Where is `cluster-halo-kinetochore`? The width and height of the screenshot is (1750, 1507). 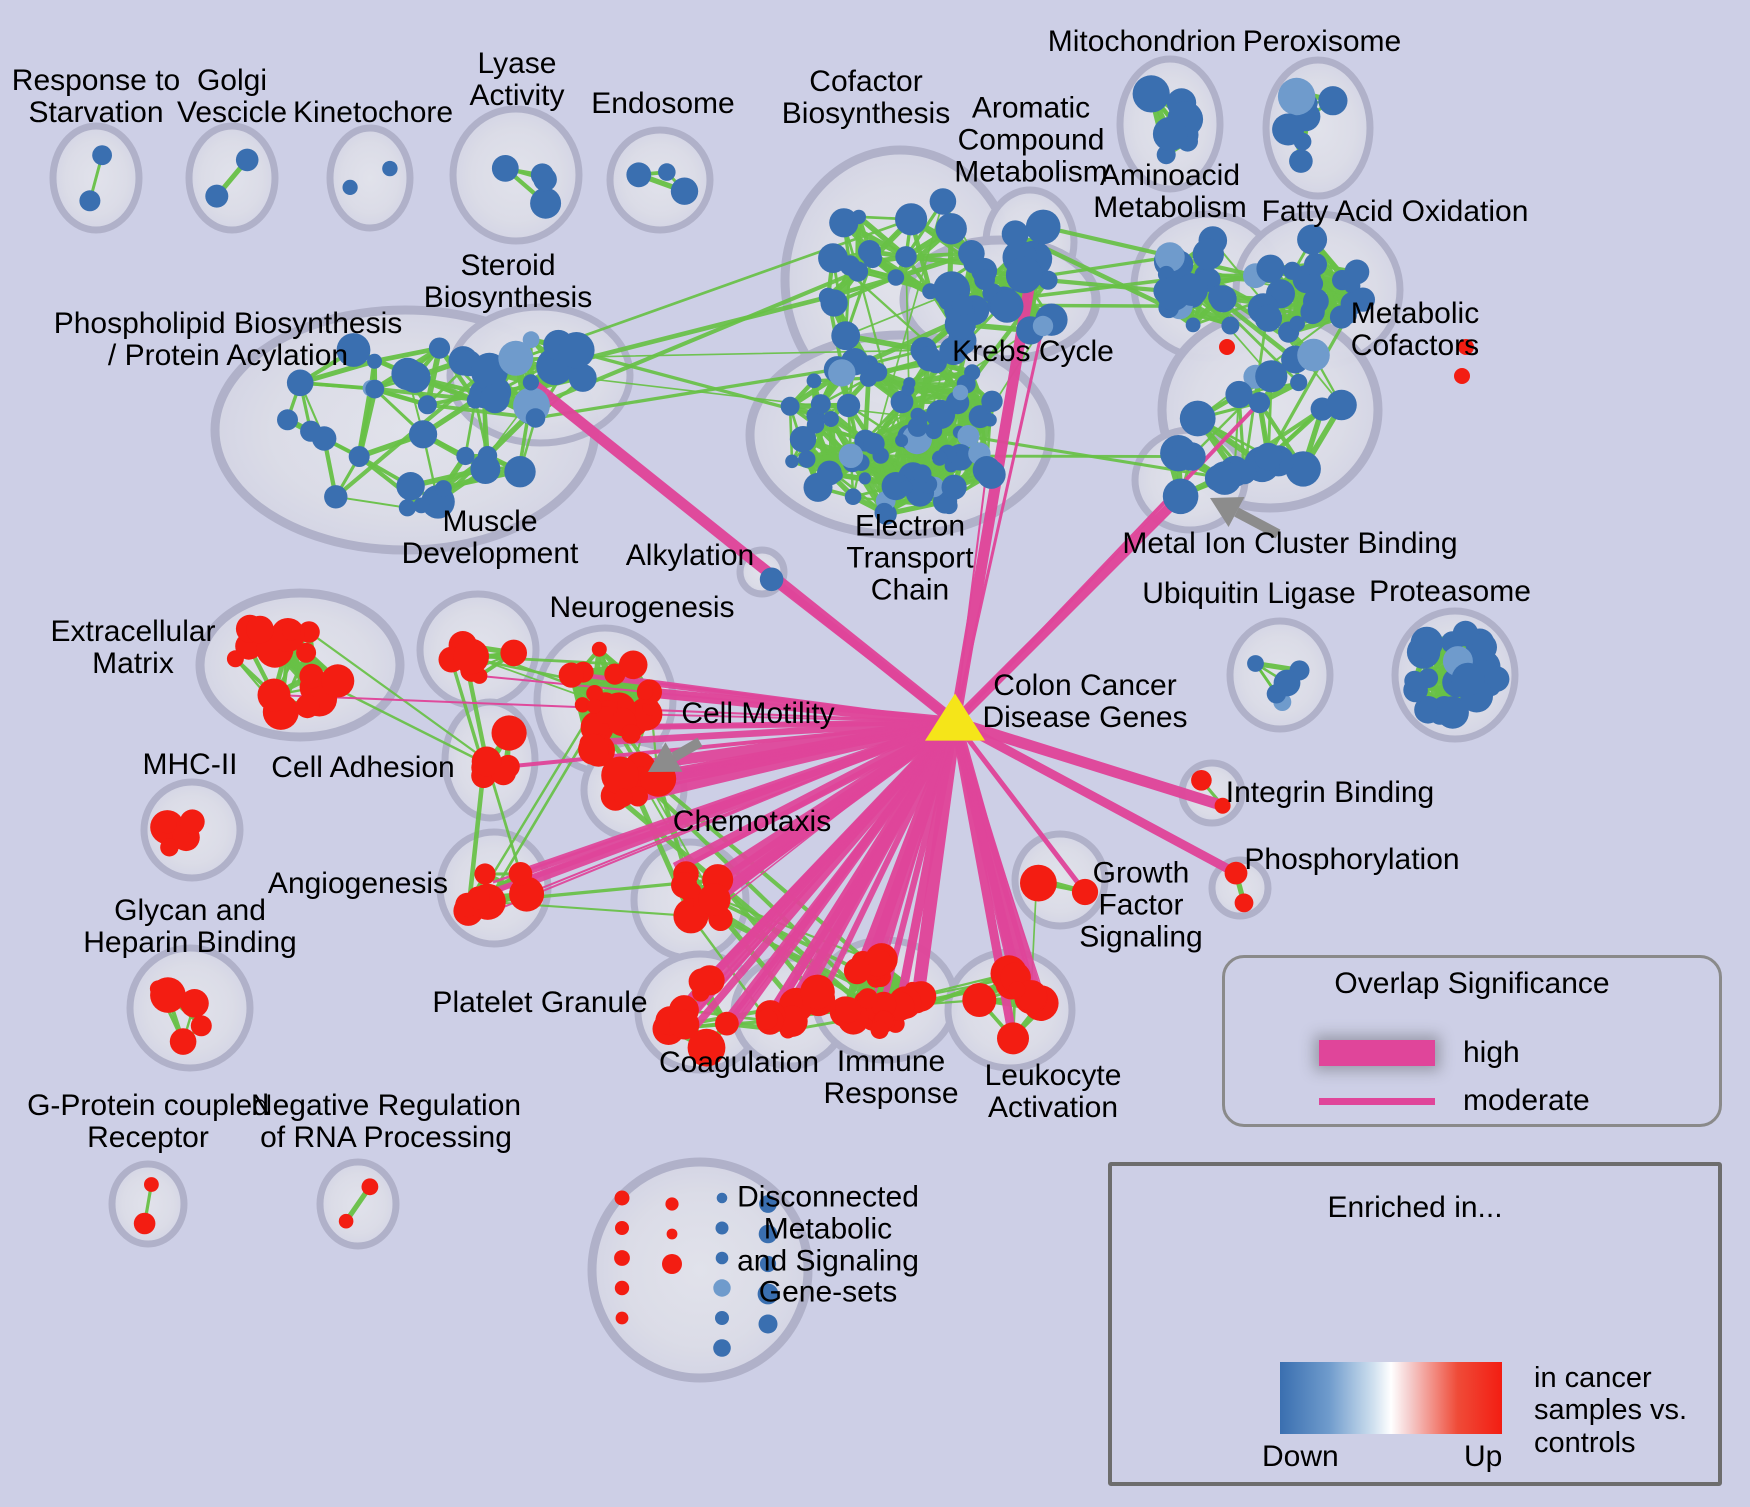 cluster-halo-kinetochore is located at coordinates (370, 178).